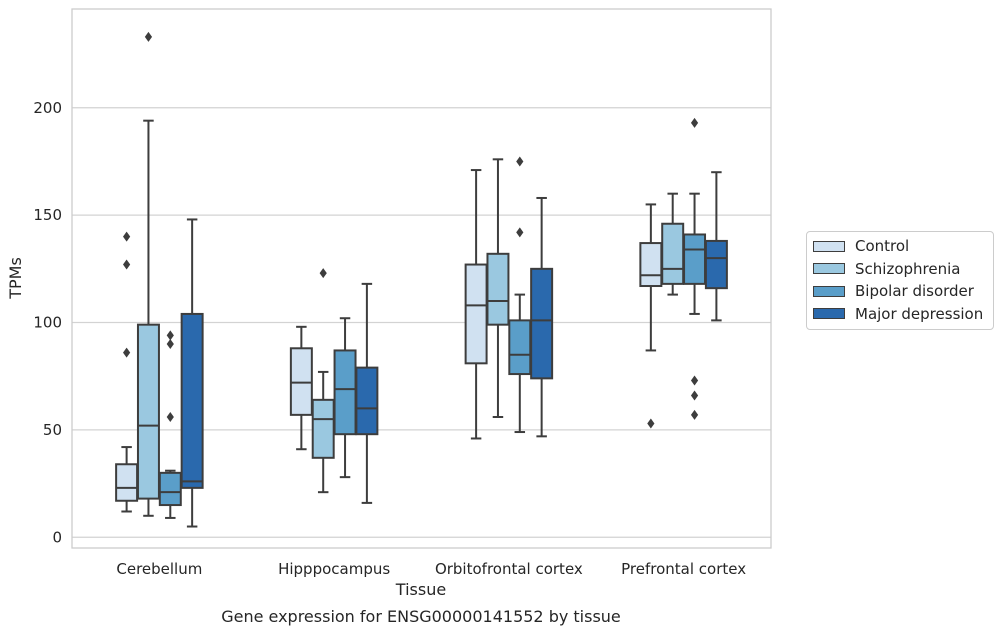  I want to click on legend-label: Major depression, so click(919, 313).